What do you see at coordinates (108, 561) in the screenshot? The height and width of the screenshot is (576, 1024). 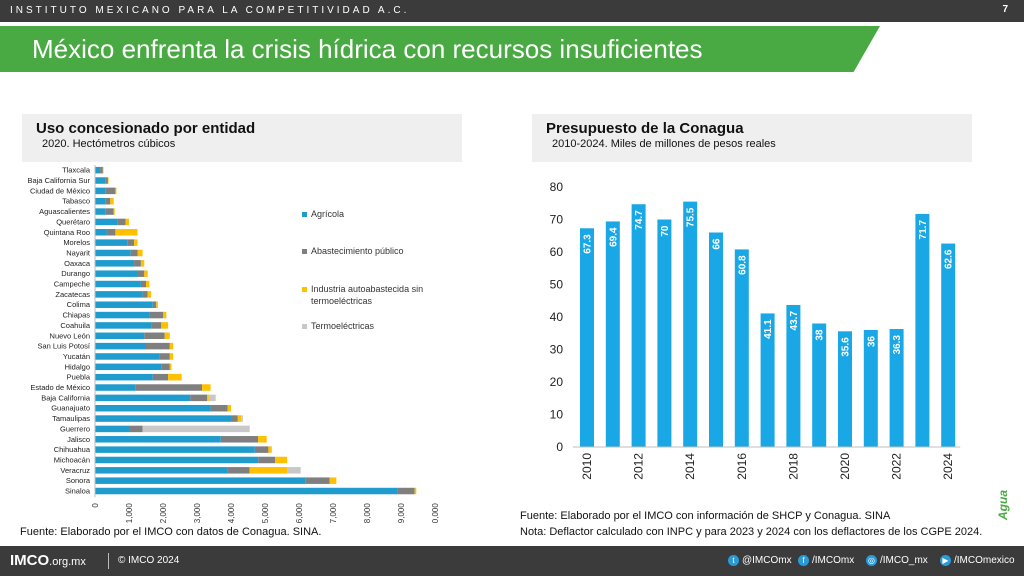 I see `footer-divider` at bounding box center [108, 561].